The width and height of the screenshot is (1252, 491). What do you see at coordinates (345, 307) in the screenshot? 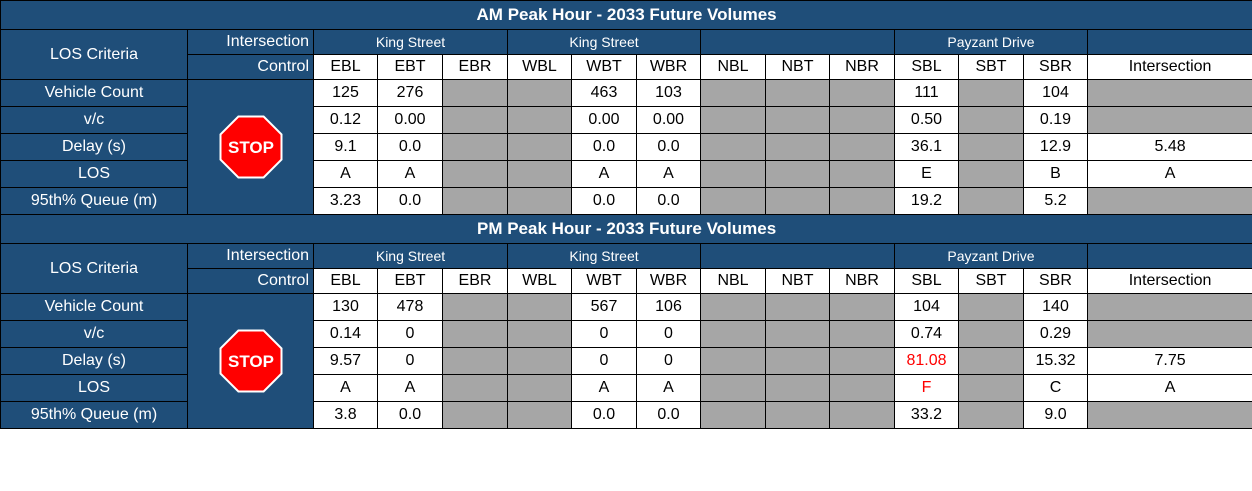
I see `value-cell: 130` at bounding box center [345, 307].